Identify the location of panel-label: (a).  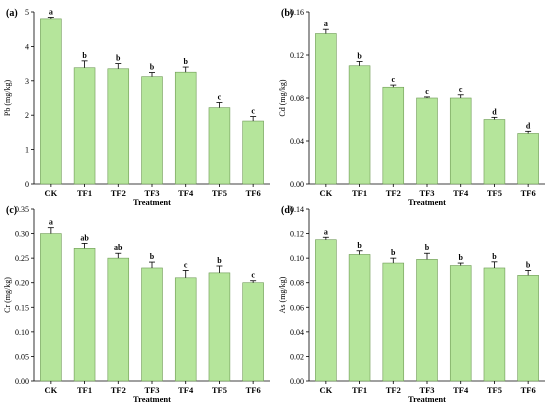
(12, 13).